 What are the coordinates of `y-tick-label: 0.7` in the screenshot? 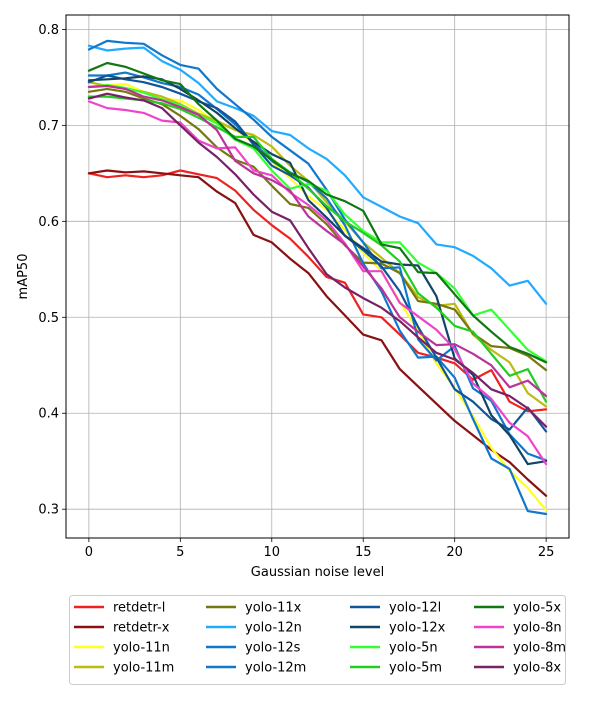 It's located at (48, 126).